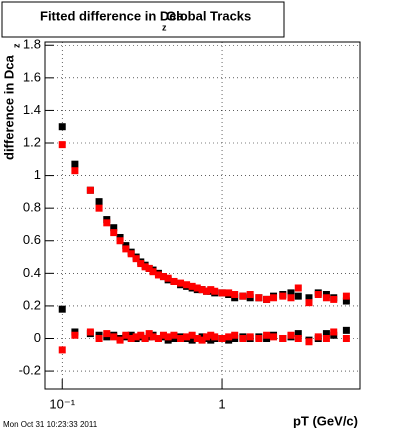 Image resolution: width=400 pixels, height=433 pixels. I want to click on title-box, so click(143, 19).